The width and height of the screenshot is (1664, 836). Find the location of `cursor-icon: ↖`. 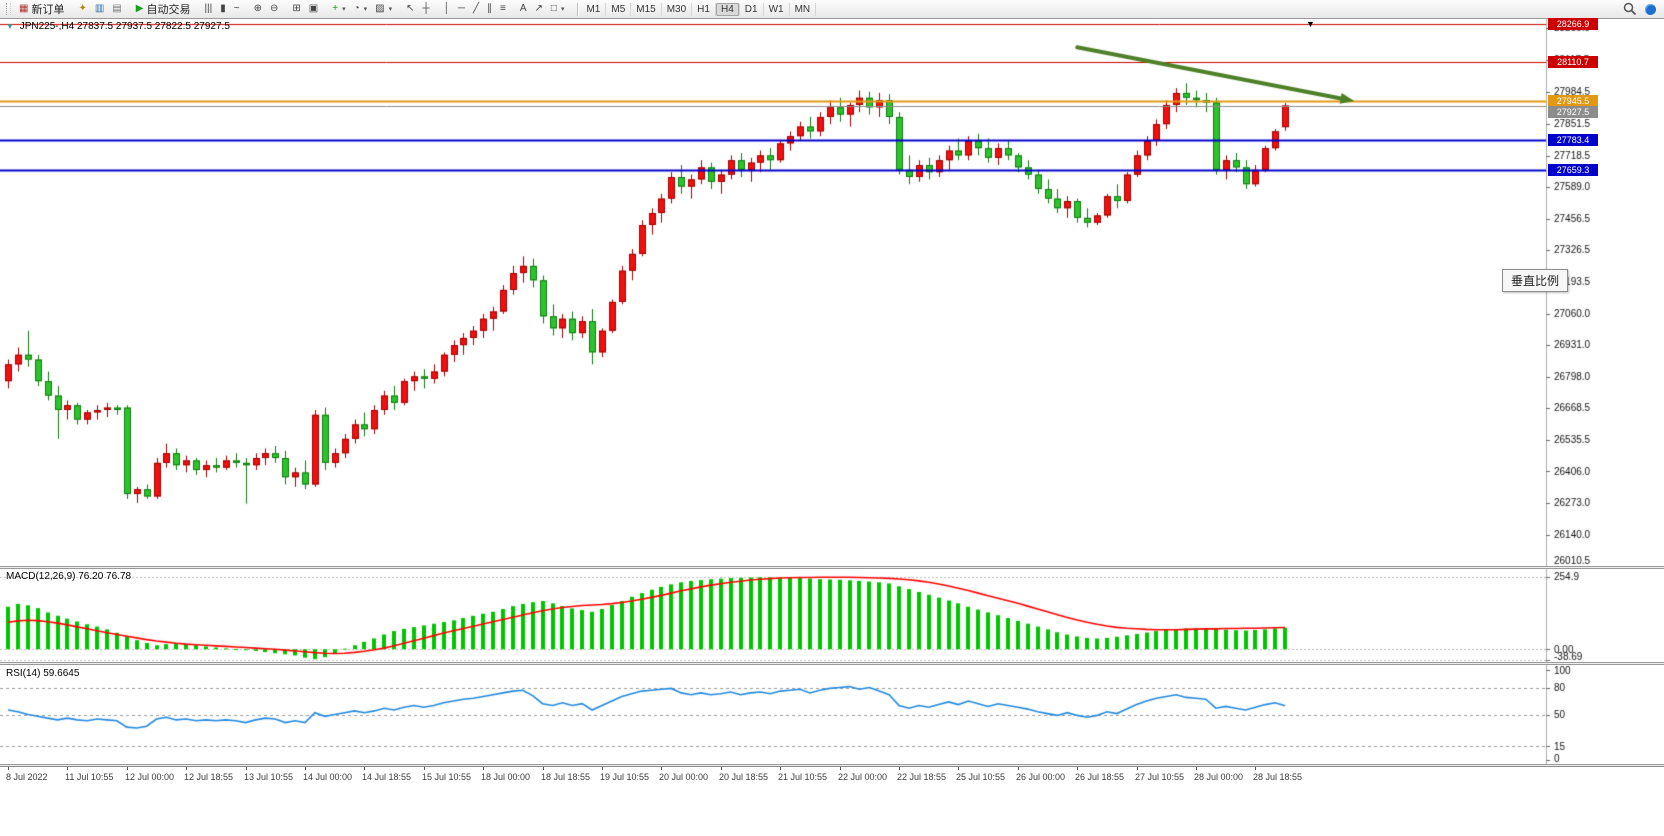

cursor-icon: ↖ is located at coordinates (410, 8).